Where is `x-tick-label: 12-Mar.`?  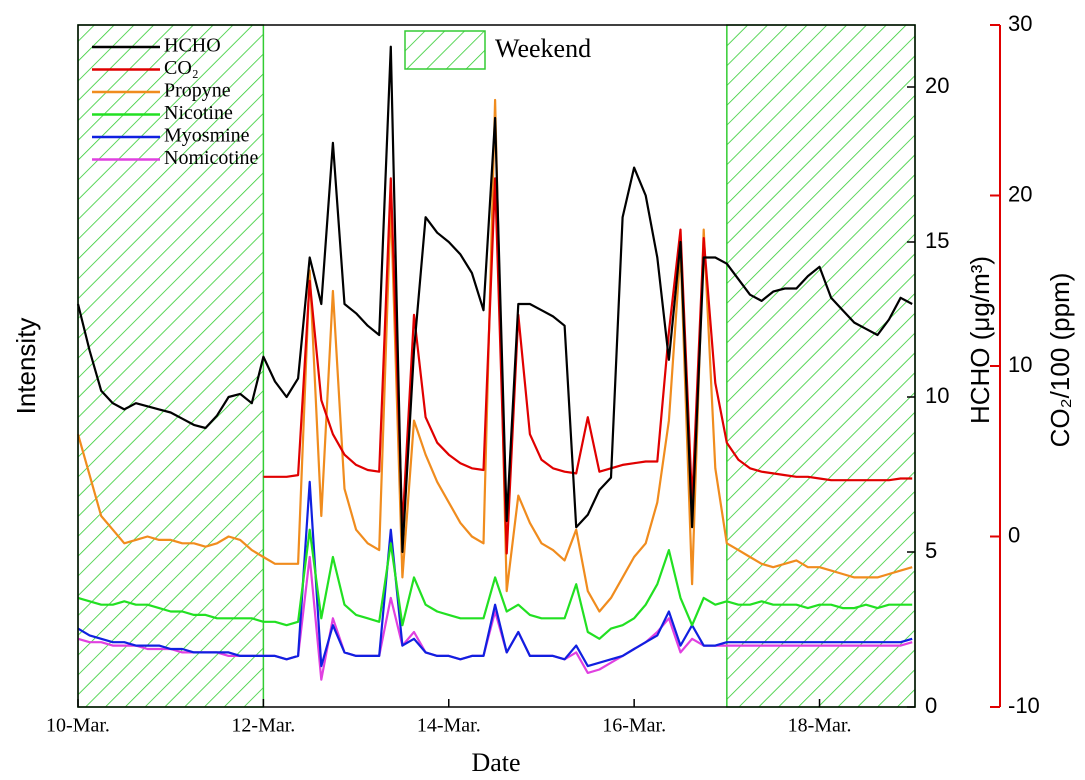
x-tick-label: 12-Mar. is located at coordinates (263, 726).